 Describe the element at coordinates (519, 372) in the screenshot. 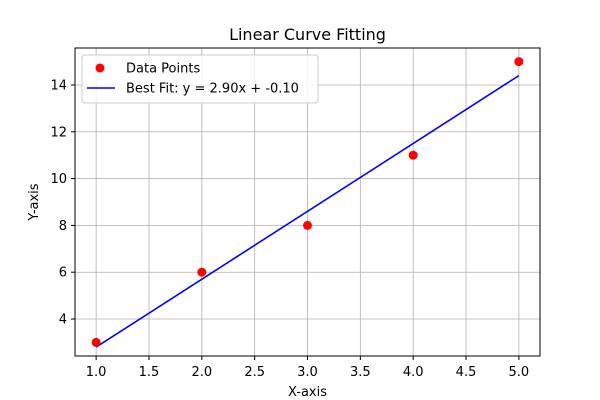

I see `x-tick-label: 5.0` at that location.